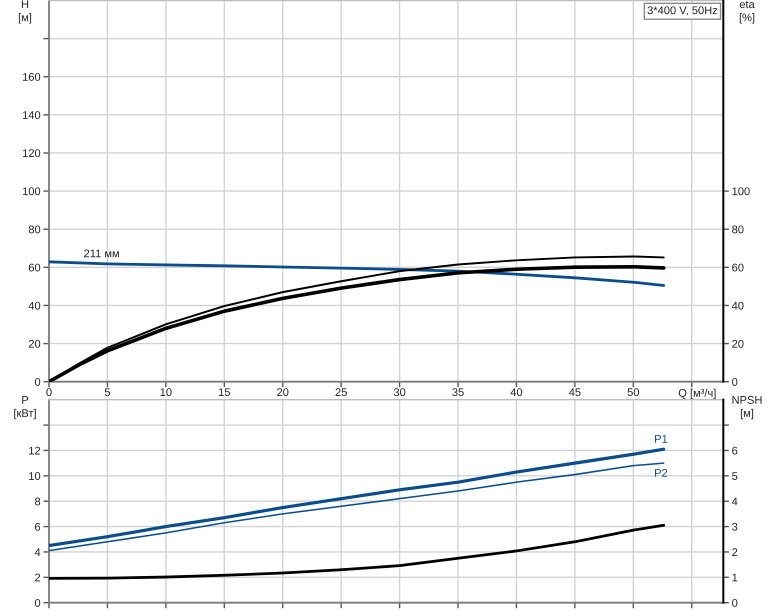 This screenshot has width=774, height=611. I want to click on y2-tick-label: 40, so click(738, 306).